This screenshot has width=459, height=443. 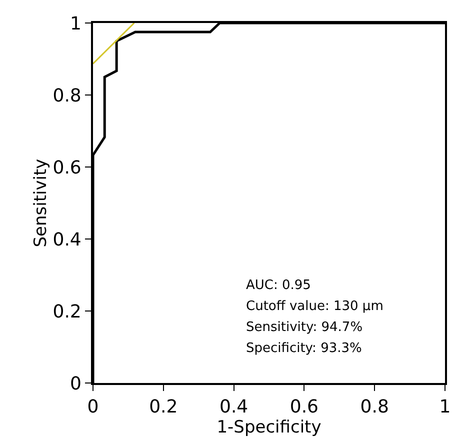 I want to click on annotation: AUC: 0.95, so click(x=278, y=285).